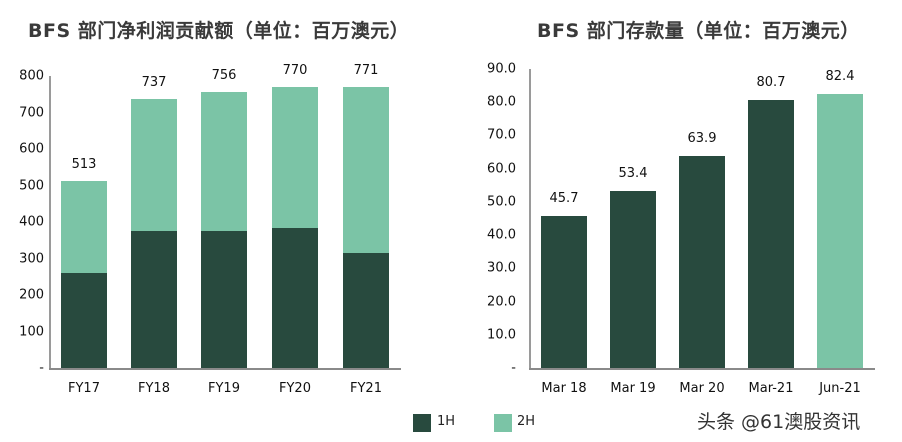 This screenshot has height=442, width=902. I want to click on legend-2h-label: 2H, so click(526, 421).